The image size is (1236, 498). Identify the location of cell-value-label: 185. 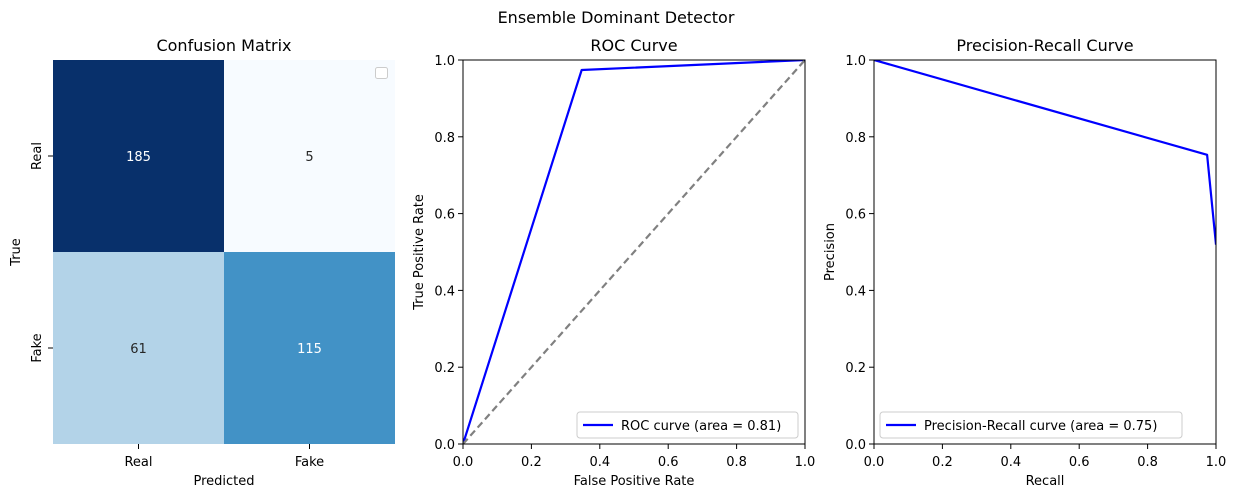
(138, 157).